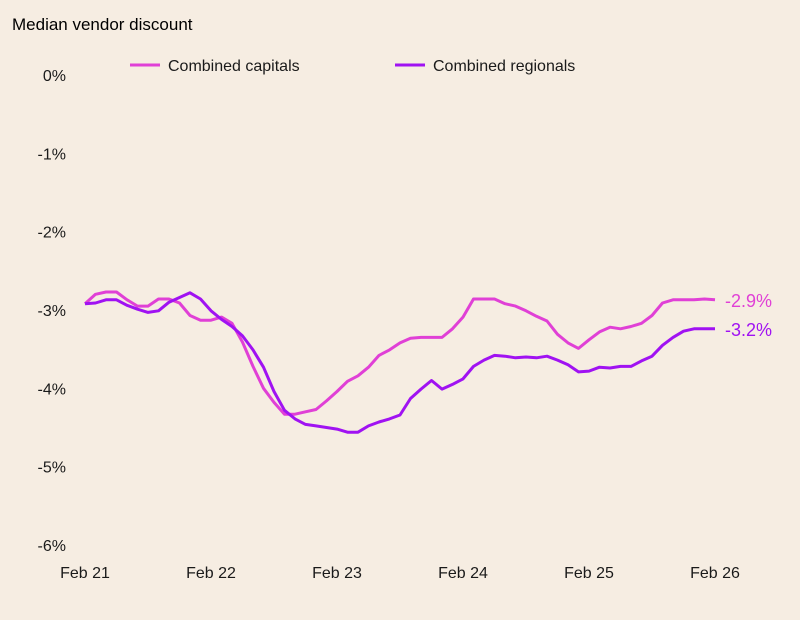  Describe the element at coordinates (748, 301) in the screenshot. I see `end-value-label: -2.9%` at that location.